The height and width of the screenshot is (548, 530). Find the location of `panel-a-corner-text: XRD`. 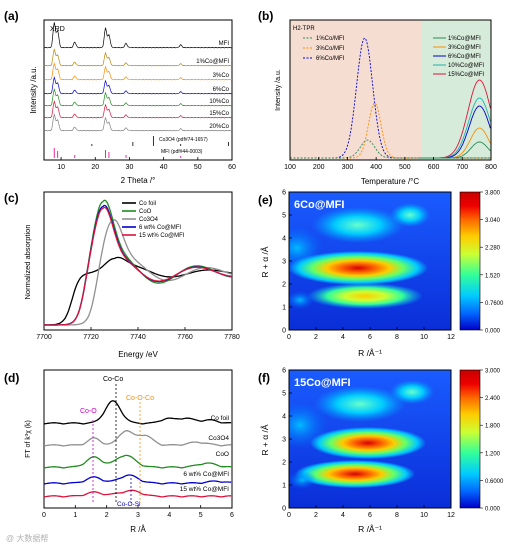

panel-a-corner-text: XRD is located at coordinates (57, 29).